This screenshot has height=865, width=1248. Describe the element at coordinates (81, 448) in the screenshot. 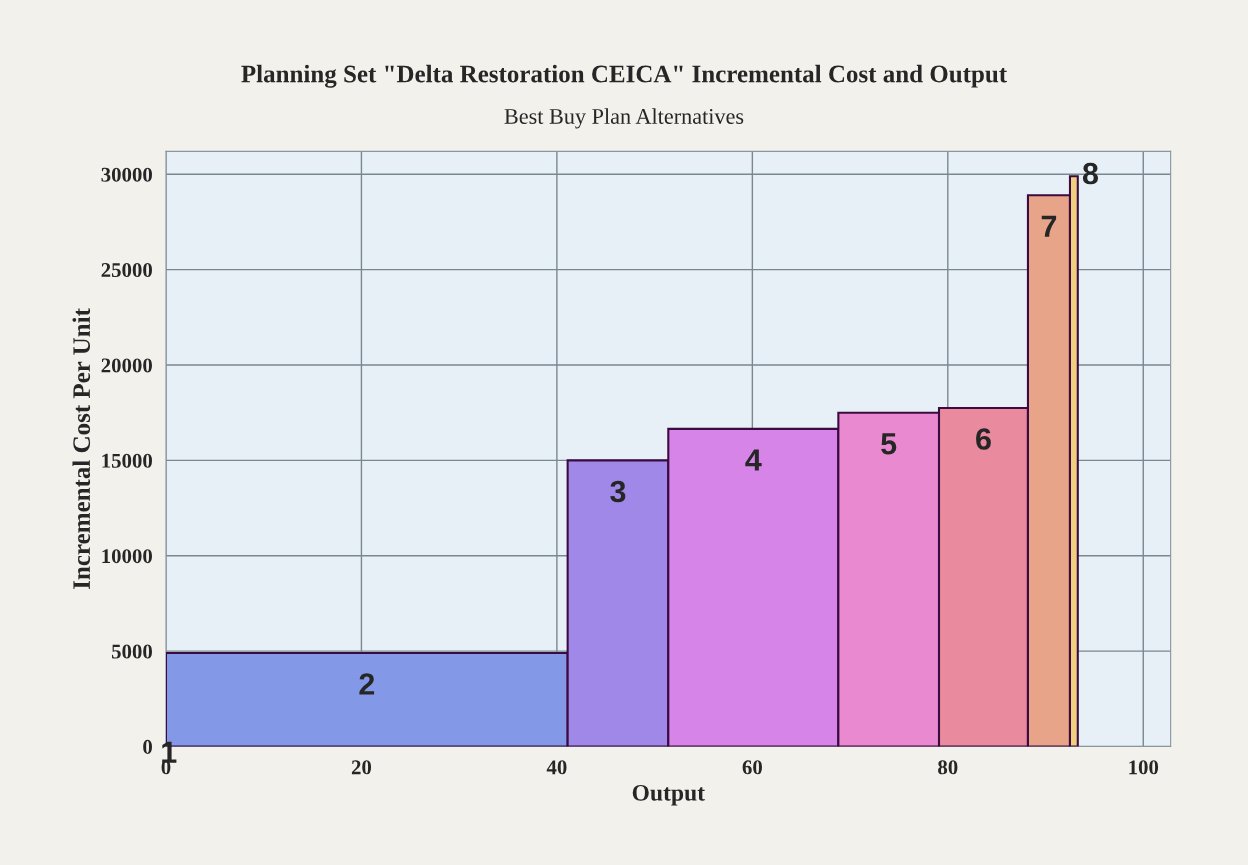

I see `y-axis-title: Incremental Cost Per Unit` at that location.